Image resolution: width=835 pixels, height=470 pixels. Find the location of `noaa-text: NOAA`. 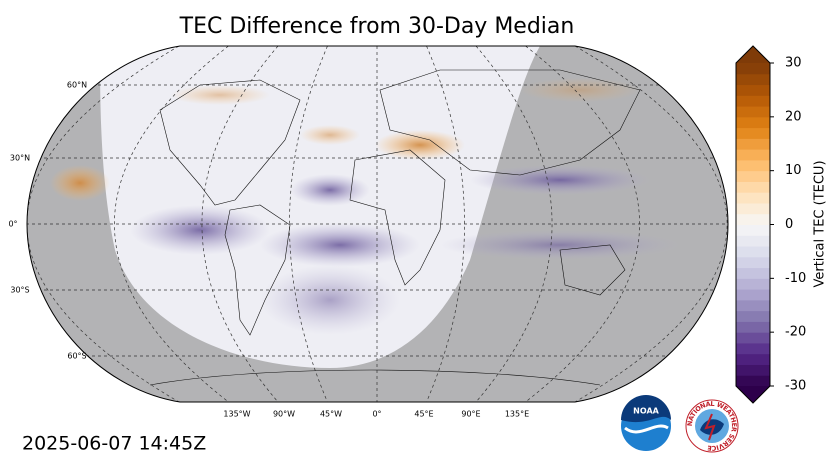

noaa-text: NOAA is located at coordinates (646, 411).